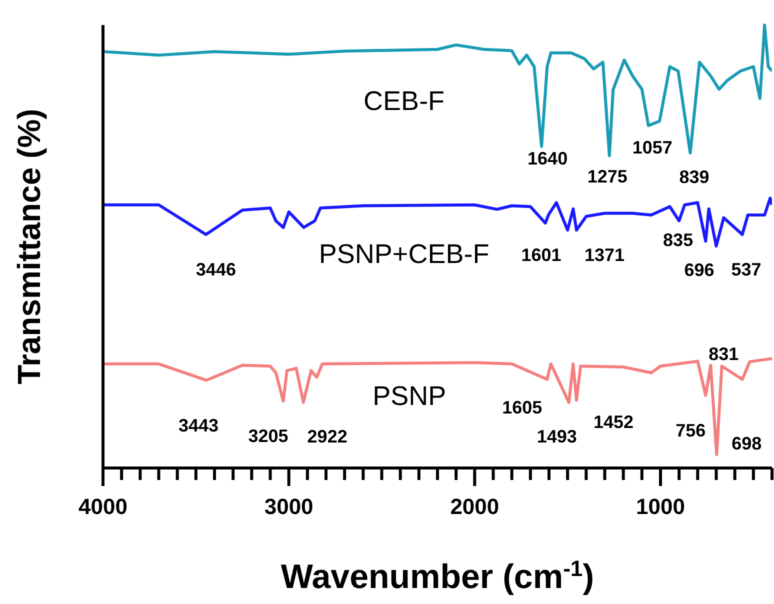 The height and width of the screenshot is (604, 774). What do you see at coordinates (268, 436) in the screenshot?
I see `annotation: 3205` at bounding box center [268, 436].